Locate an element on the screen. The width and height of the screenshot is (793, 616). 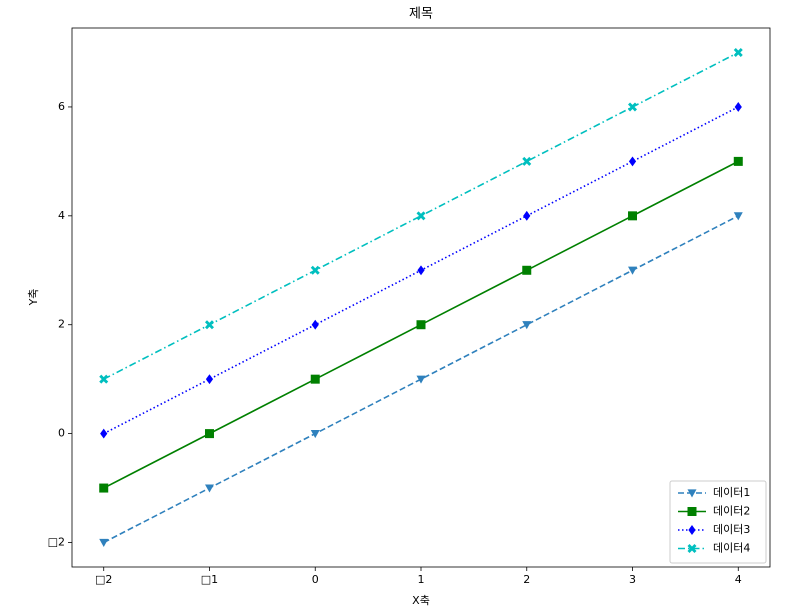
legend: 데이터1 데이터2 데이터3 데이터4 is located at coordinates (718, 522).